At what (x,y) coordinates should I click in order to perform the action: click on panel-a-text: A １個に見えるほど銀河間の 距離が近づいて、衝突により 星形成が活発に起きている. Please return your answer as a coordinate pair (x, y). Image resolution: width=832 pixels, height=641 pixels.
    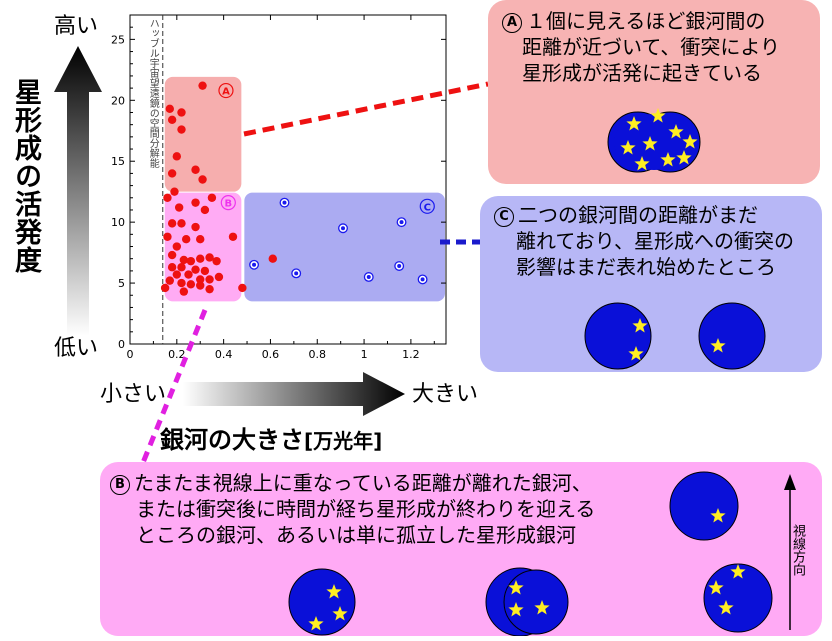
    Looking at the image, I should click on (659, 47).